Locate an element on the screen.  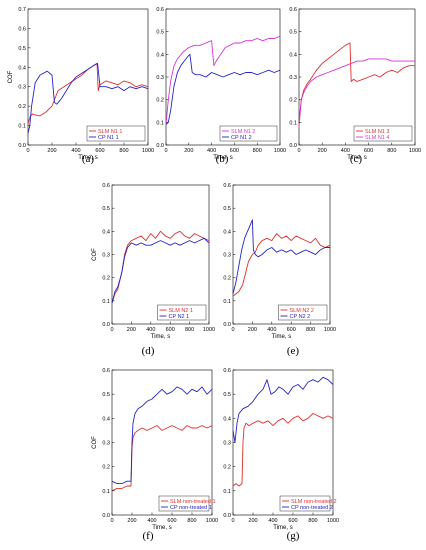
panel-caption-b: (b) is located at coordinates (222, 159).